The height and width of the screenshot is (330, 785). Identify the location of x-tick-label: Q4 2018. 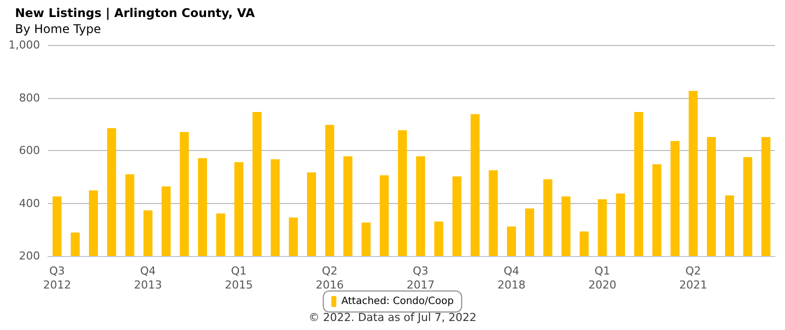
(511, 278).